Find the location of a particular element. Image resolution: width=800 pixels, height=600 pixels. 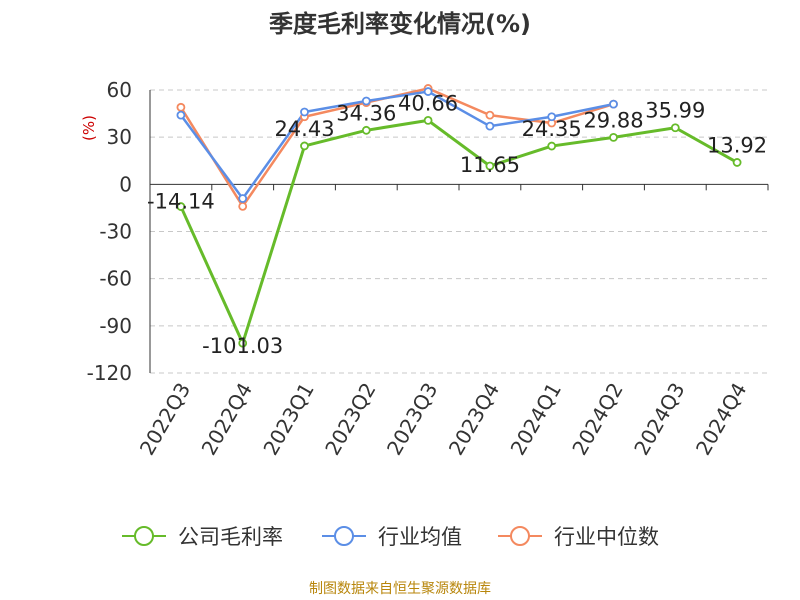

y-tick-label: 0 is located at coordinates (125, 184).